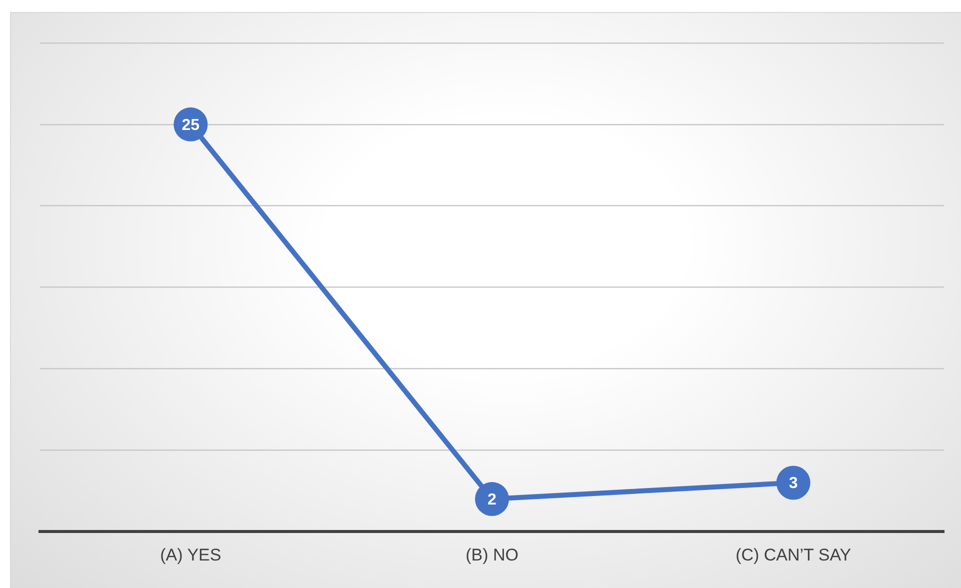 The image size is (961, 588). What do you see at coordinates (191, 125) in the screenshot?
I see `data-label: 25` at bounding box center [191, 125].